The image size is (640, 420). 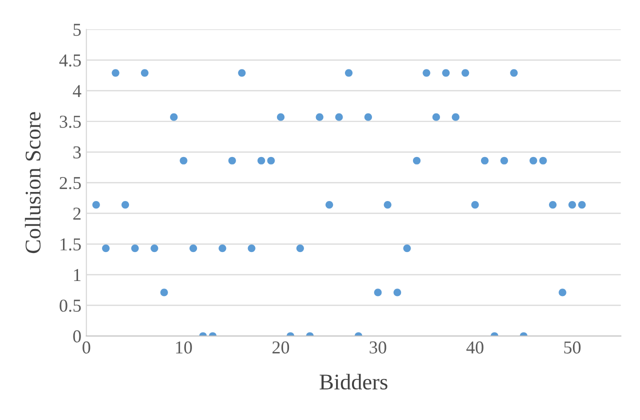 What do you see at coordinates (77, 152) in the screenshot?
I see `y-tick-label: 3` at bounding box center [77, 152].